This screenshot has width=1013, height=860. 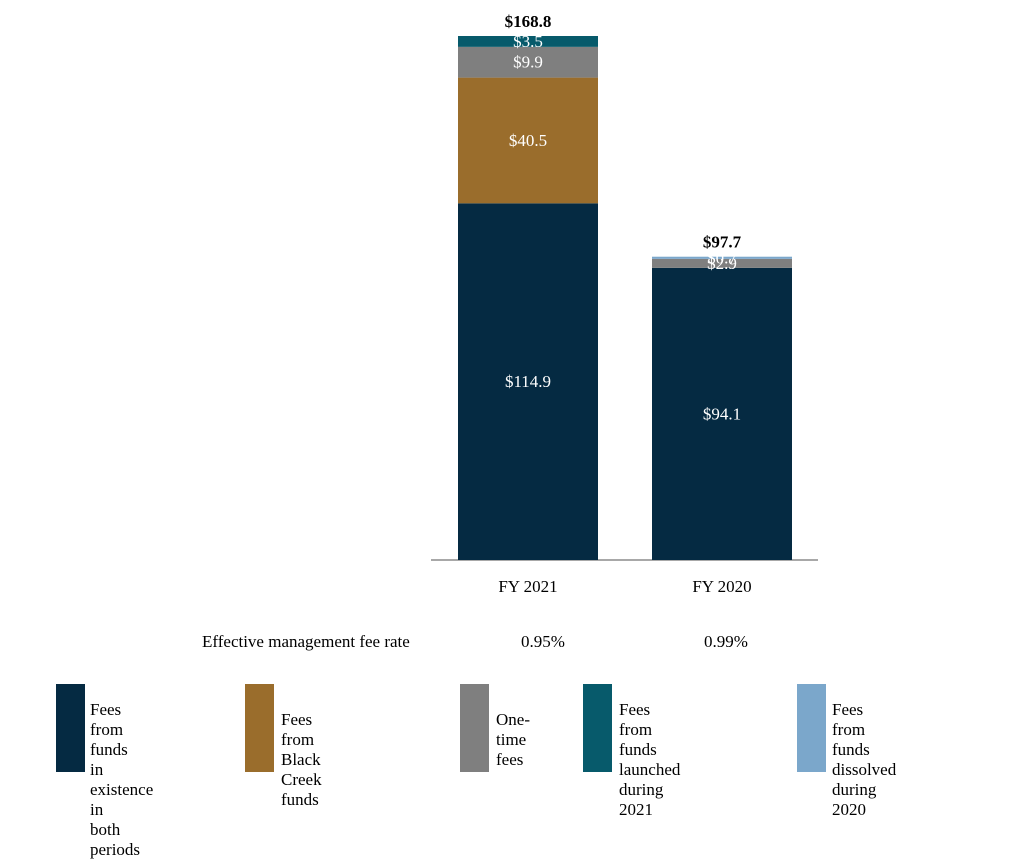 What do you see at coordinates (301, 759) in the screenshot?
I see `legend-label: Fees from Black Creek funds` at bounding box center [301, 759].